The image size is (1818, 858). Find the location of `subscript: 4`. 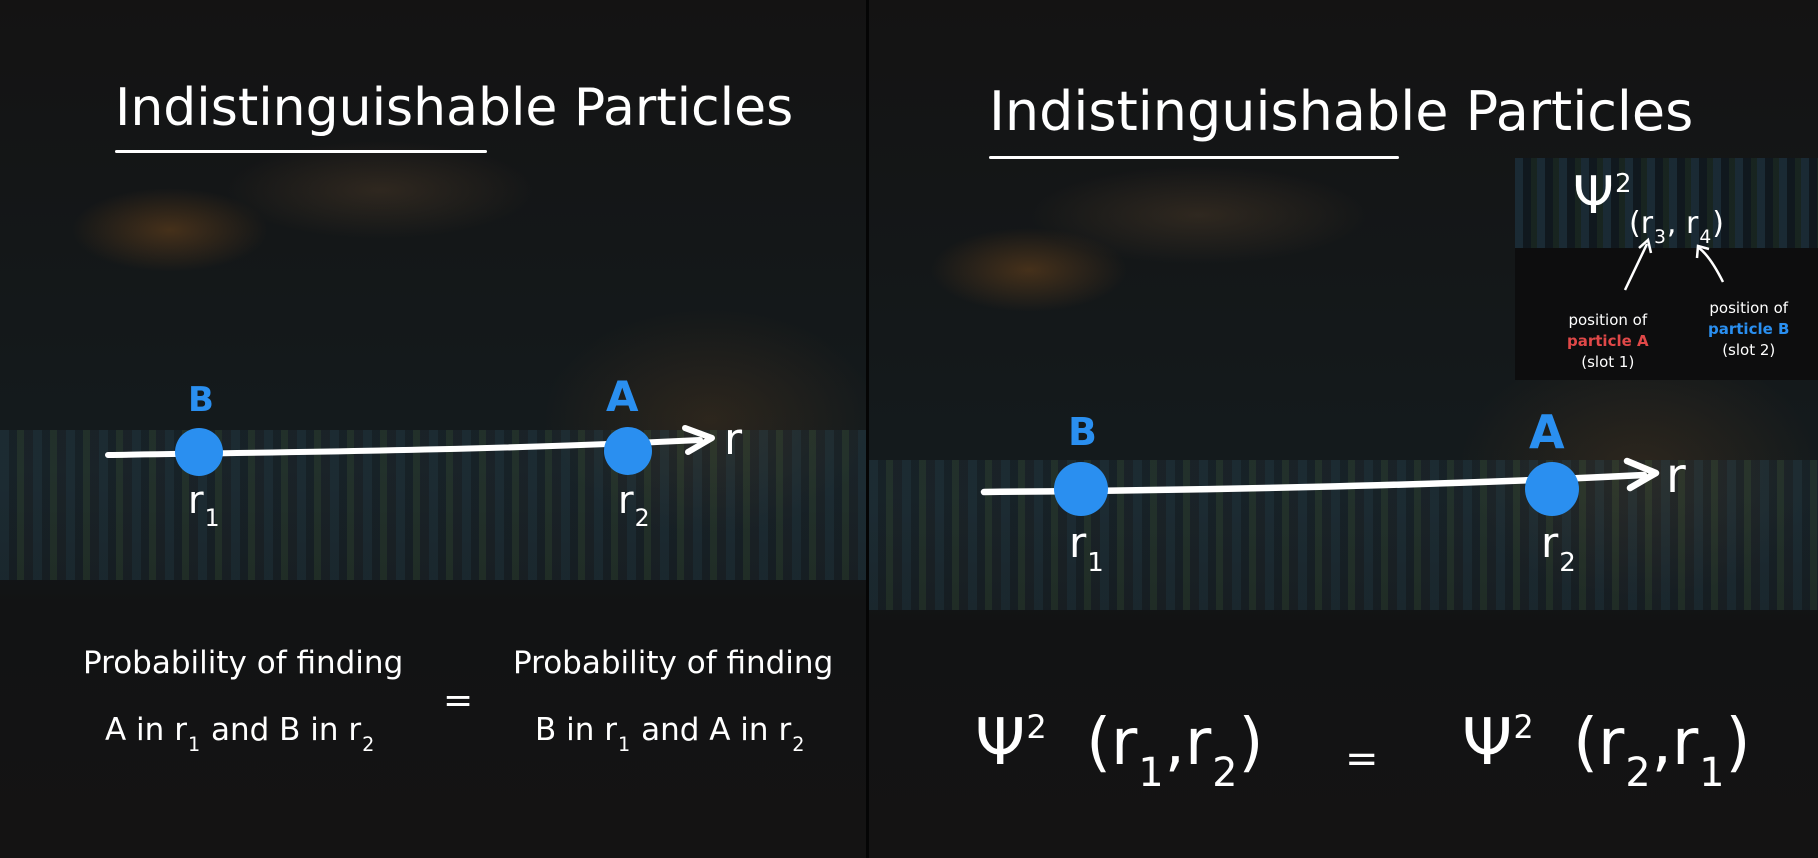

subscript: 4 is located at coordinates (1705, 238).